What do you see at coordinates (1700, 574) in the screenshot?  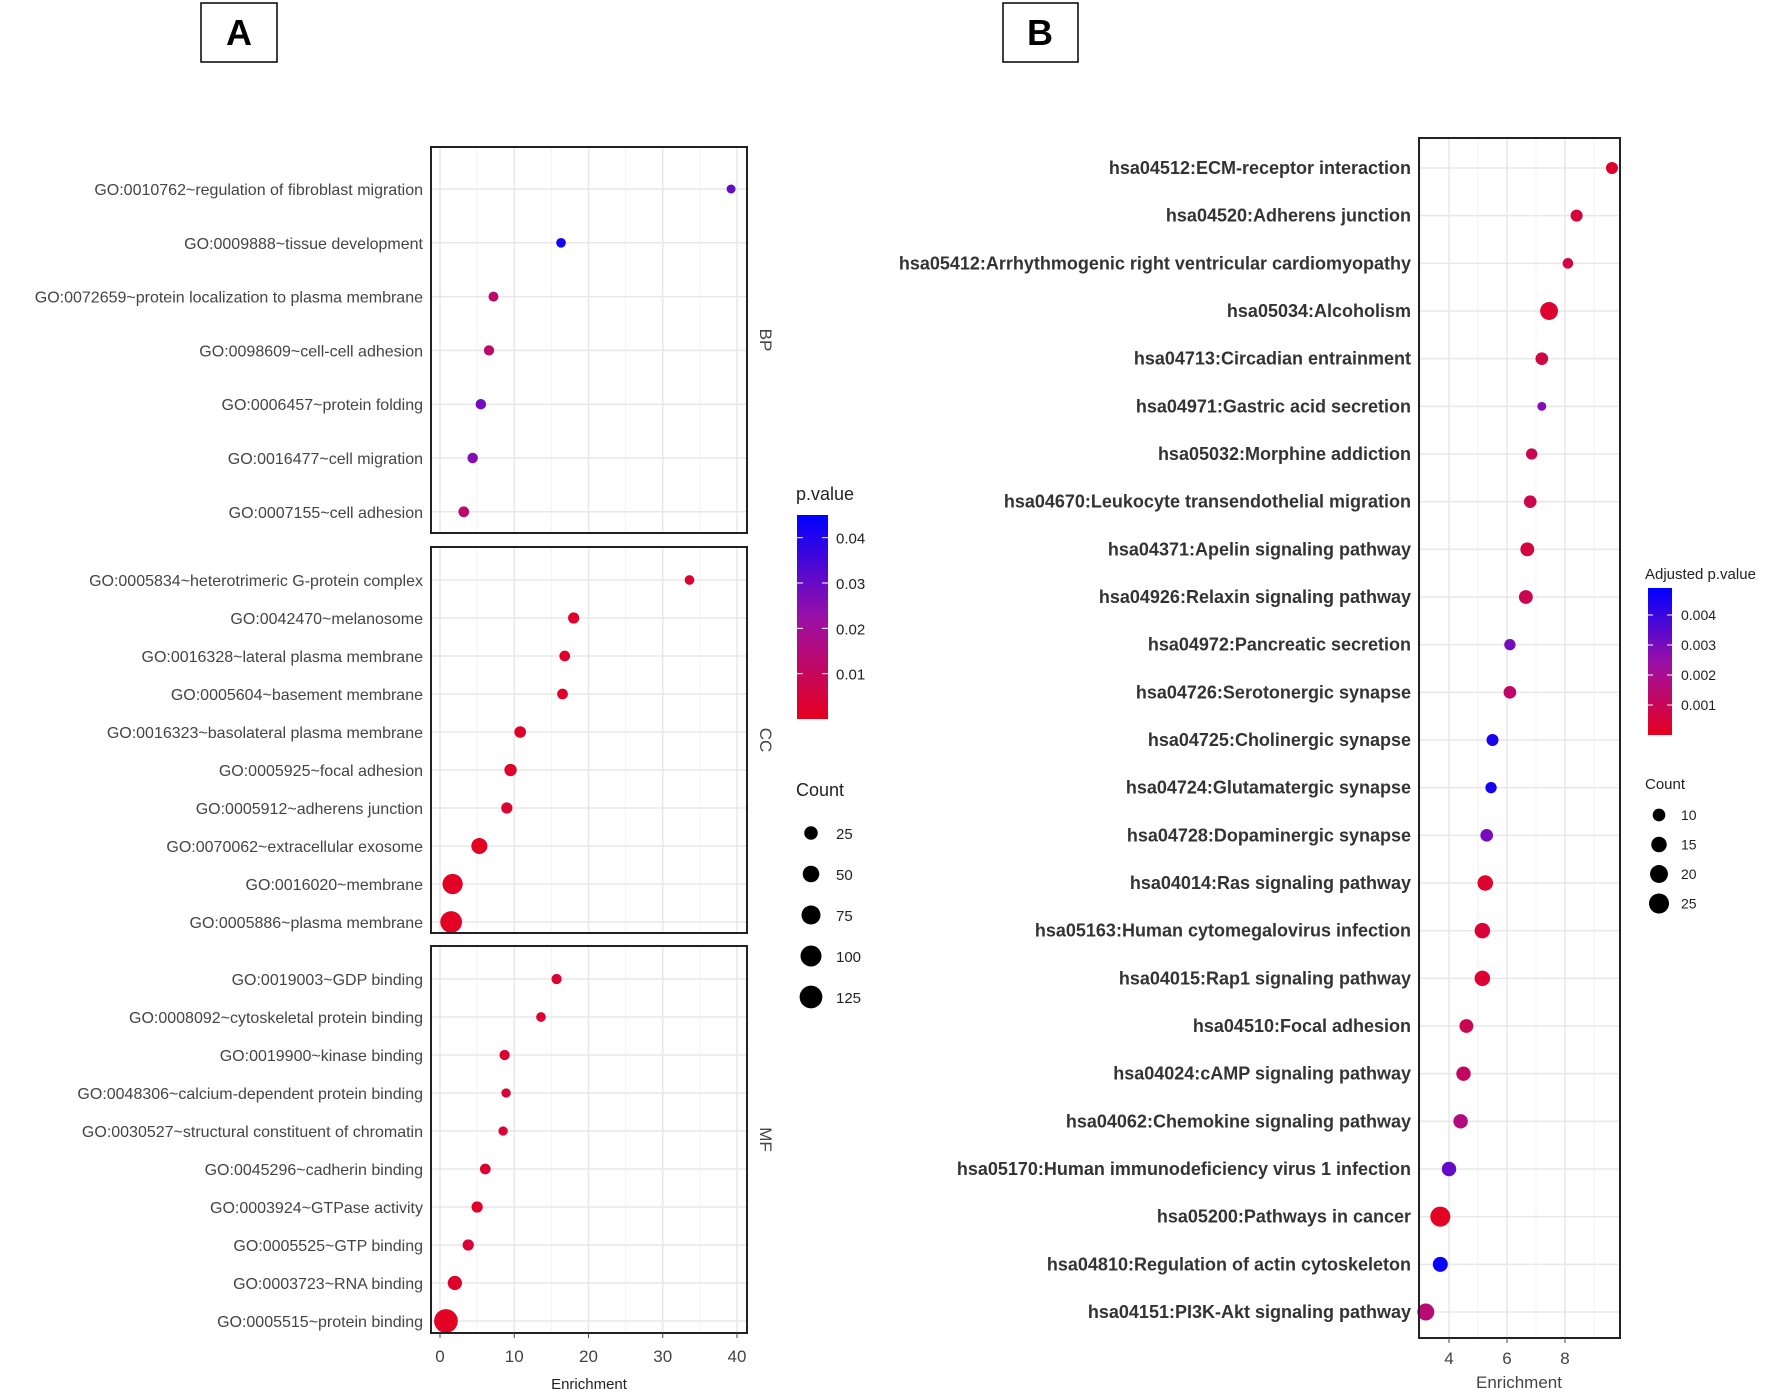 I see `color-legend-title: Adjusted p.value` at bounding box center [1700, 574].